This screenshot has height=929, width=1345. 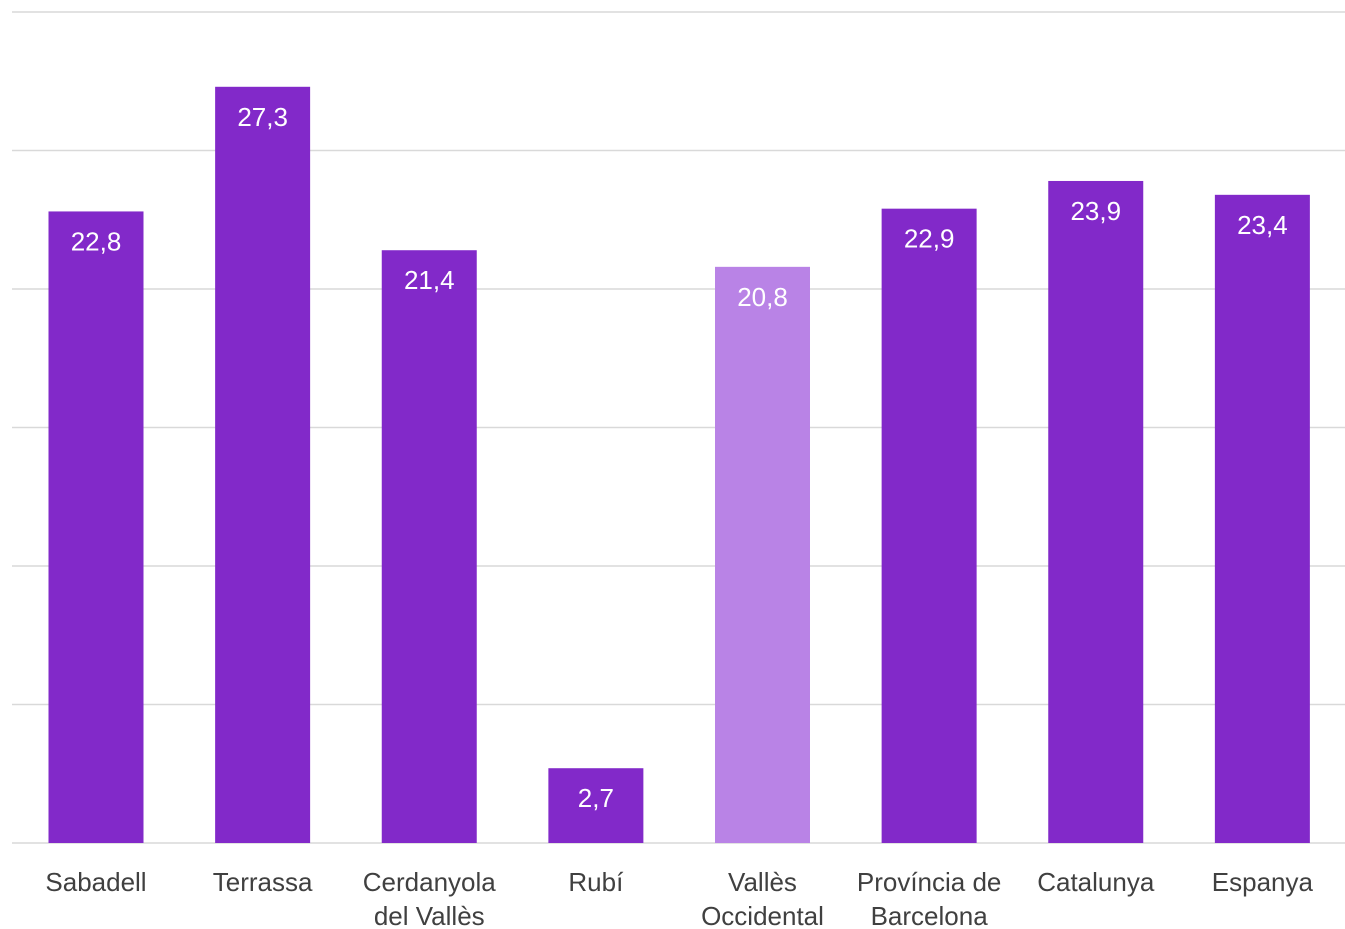 I want to click on bar-value-label: 2,7, so click(x=596, y=798).